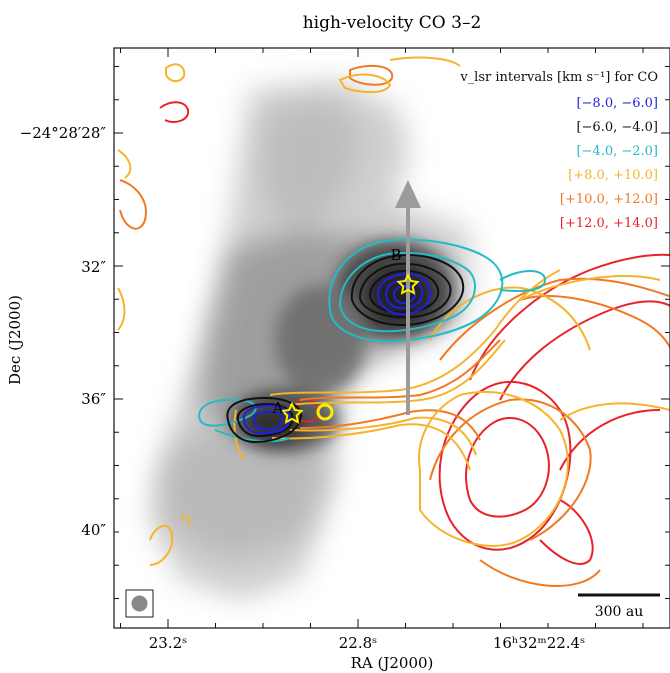  I want to click on x-tick-label: 22.8ˢ, so click(358, 643).